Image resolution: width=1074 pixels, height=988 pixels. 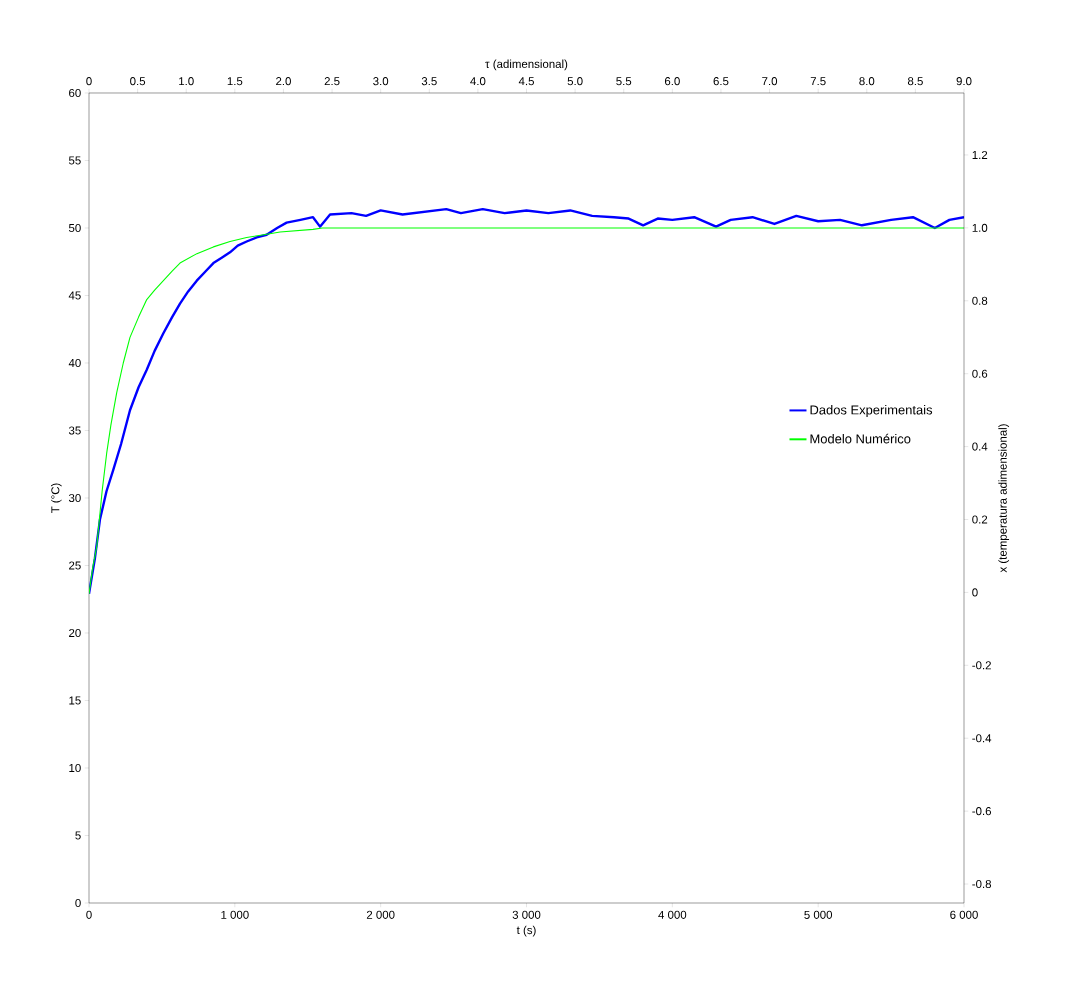 What do you see at coordinates (860, 438) in the screenshot?
I see `legend-label: Modelo Numérico` at bounding box center [860, 438].